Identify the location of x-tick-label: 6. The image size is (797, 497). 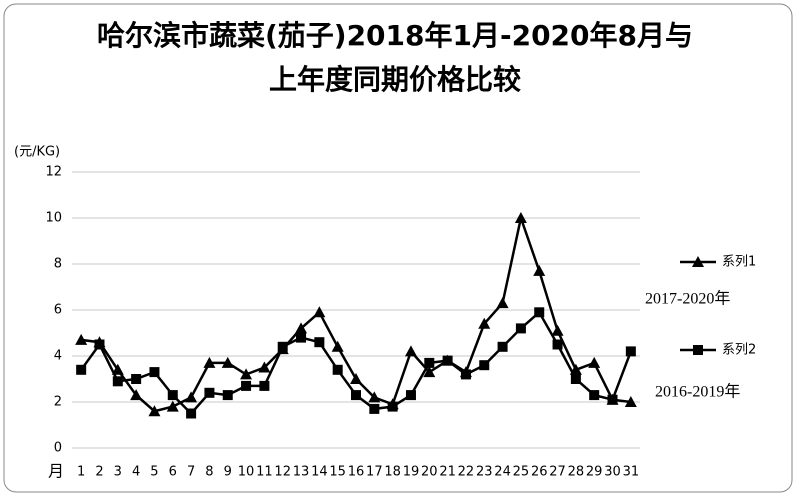
(173, 472).